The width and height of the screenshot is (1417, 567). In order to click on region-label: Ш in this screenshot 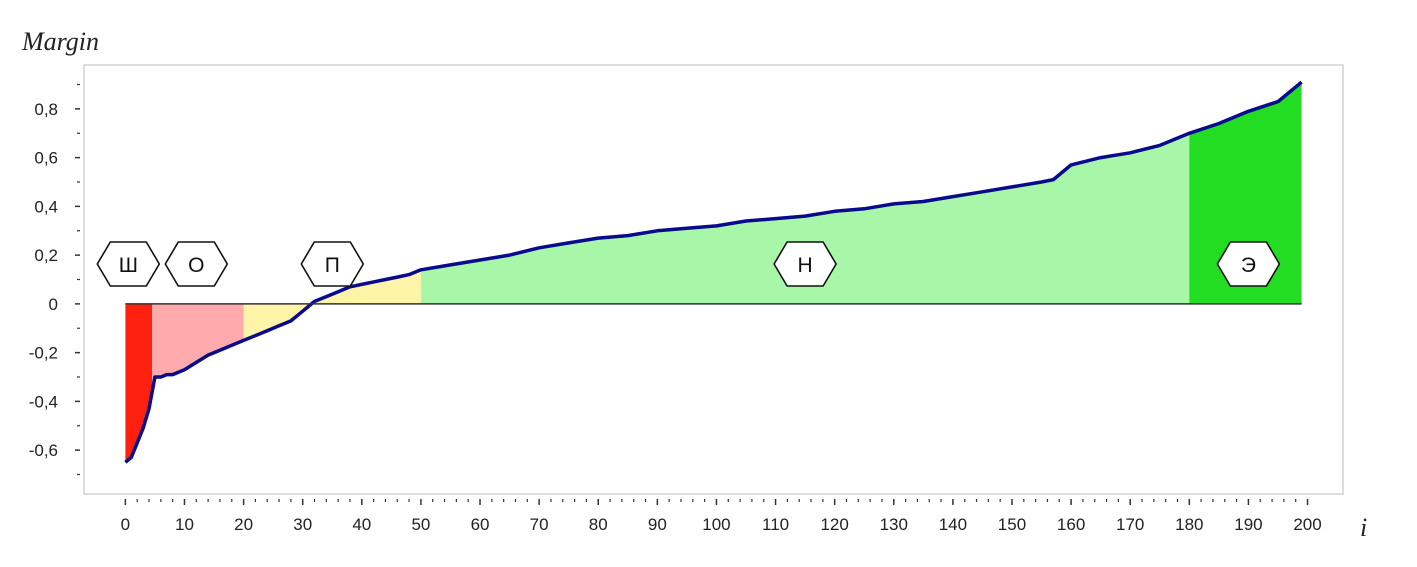, I will do `click(128, 265)`.